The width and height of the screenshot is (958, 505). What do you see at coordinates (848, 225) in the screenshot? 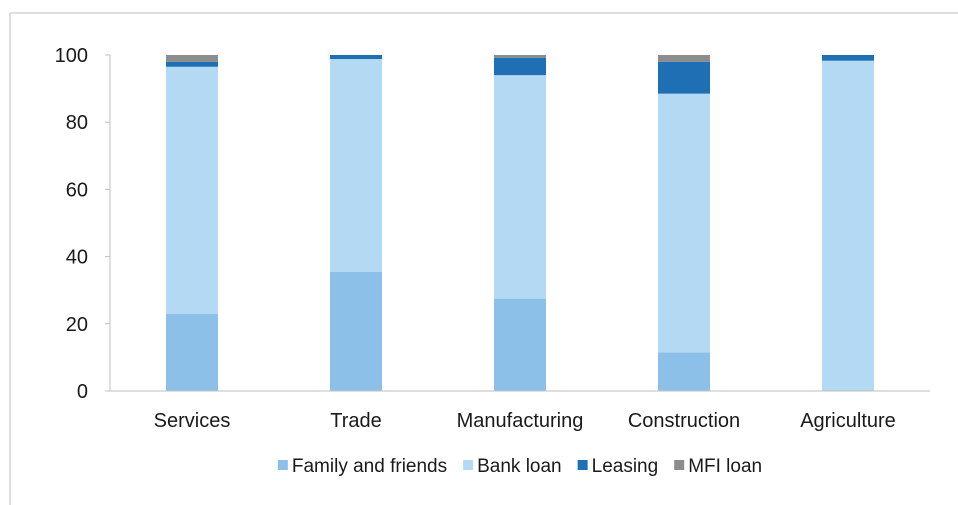
I see `bar-segment-bank-loan-agriculture` at bounding box center [848, 225].